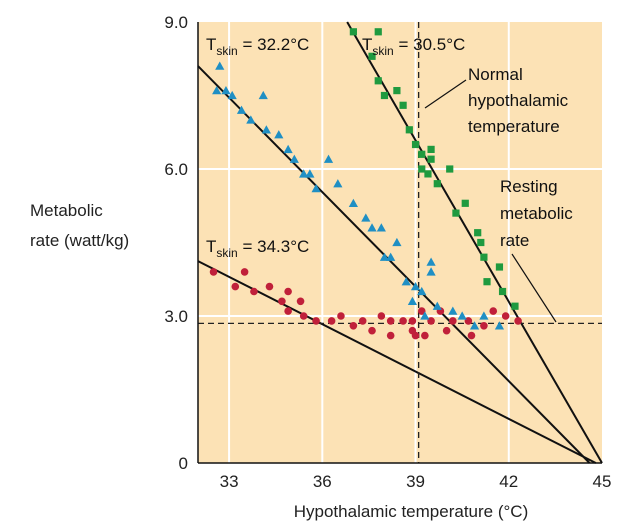 The width and height of the screenshot is (631, 531). I want to click on x-axis-title: Hypothalamic temperature (°C), so click(411, 511).